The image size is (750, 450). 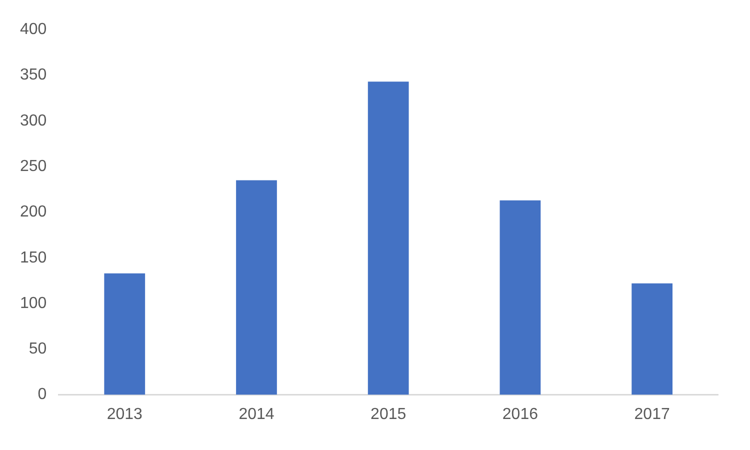 I want to click on y-tick-label: 200, so click(x=33, y=212).